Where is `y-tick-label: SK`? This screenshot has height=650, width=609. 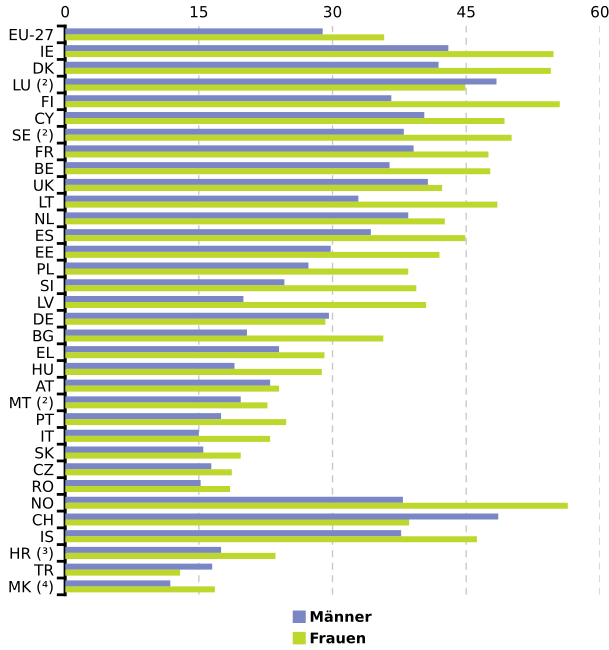
y-tick-label: SK is located at coordinates (44, 453).